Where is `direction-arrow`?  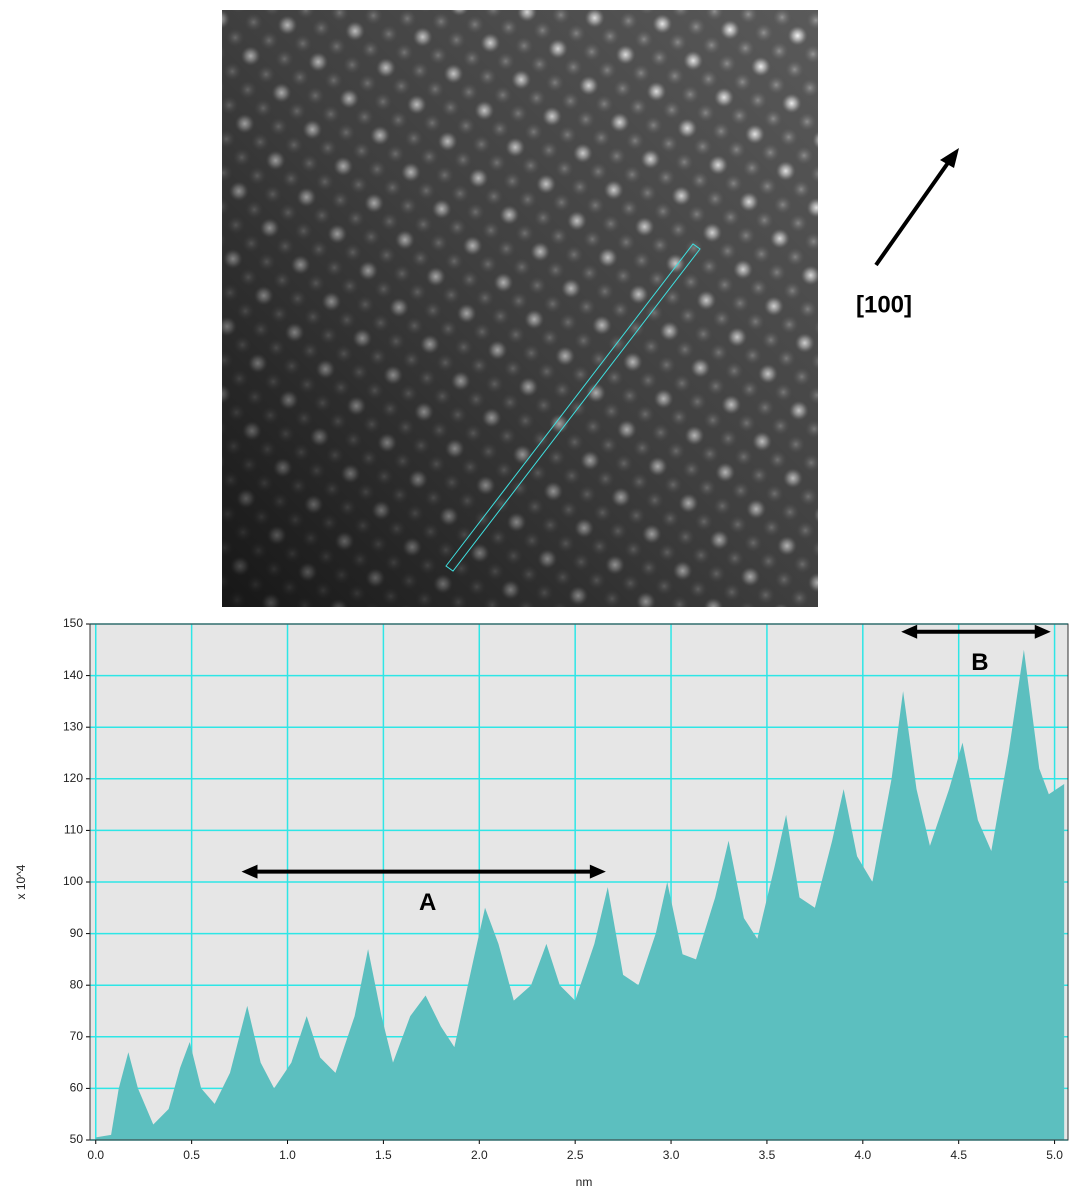 direction-arrow is located at coordinates (913, 212).